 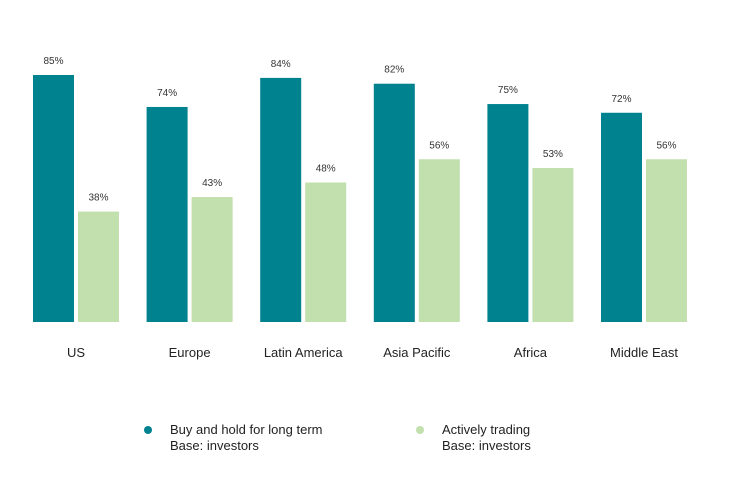 What do you see at coordinates (326, 169) in the screenshot?
I see `value-label-latin-america-series-2: 48%` at bounding box center [326, 169].